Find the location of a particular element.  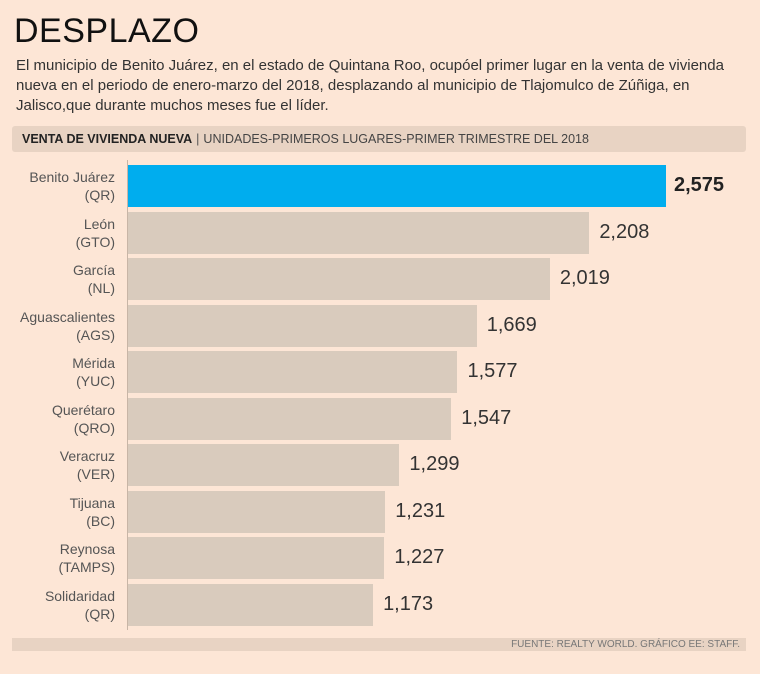

value-label: 2,019 is located at coordinates (584, 278).